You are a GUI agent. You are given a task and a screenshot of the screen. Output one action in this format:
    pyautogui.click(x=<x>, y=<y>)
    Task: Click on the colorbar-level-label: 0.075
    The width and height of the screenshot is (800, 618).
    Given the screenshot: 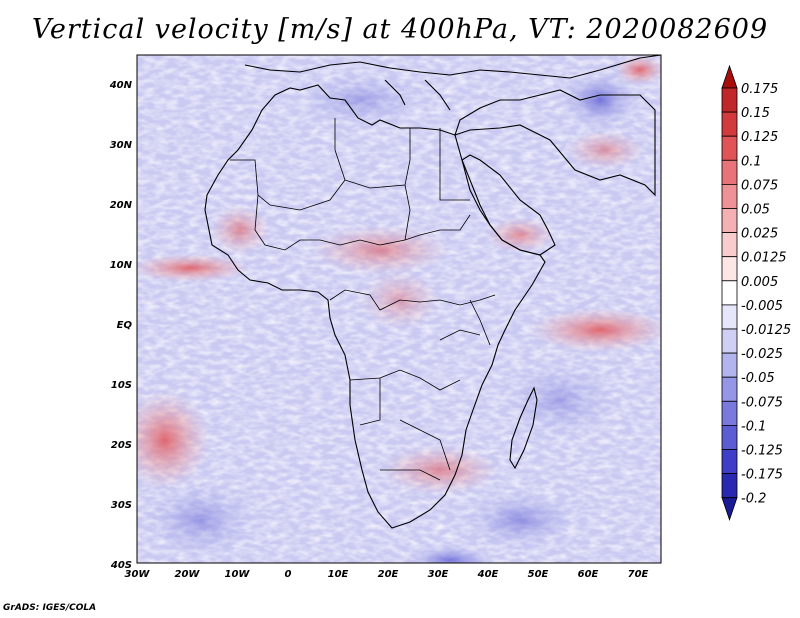 What is the action you would take?
    pyautogui.click(x=759, y=185)
    